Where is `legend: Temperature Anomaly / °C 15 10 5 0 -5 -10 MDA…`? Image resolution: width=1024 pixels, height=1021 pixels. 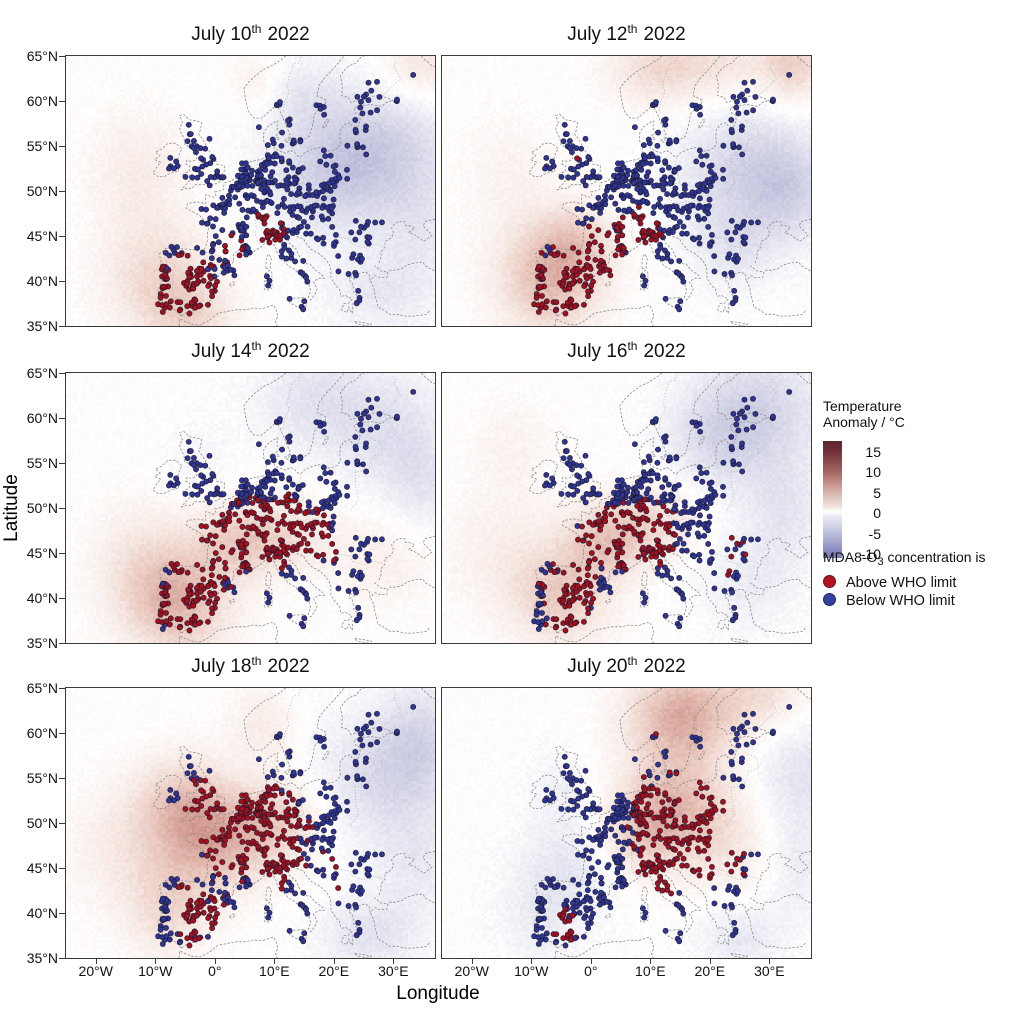 legend: Temperature Anomaly / °C 15 10 5 0 -5 -10 MDA… is located at coordinates (922, 525).